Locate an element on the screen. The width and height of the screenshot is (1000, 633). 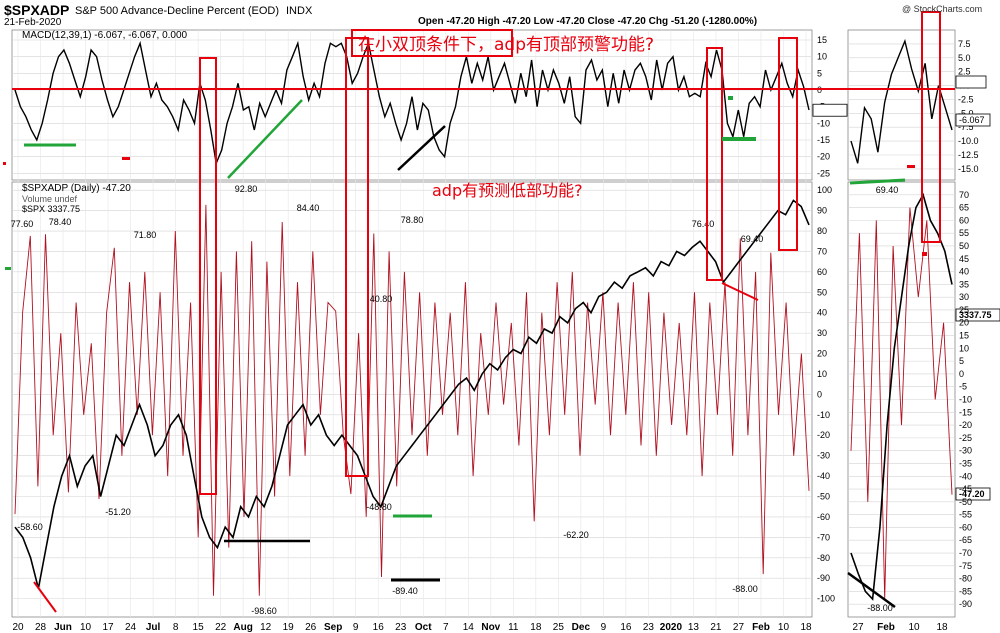
side-adp-y-tick-label: -55 is located at coordinates (965, 515).